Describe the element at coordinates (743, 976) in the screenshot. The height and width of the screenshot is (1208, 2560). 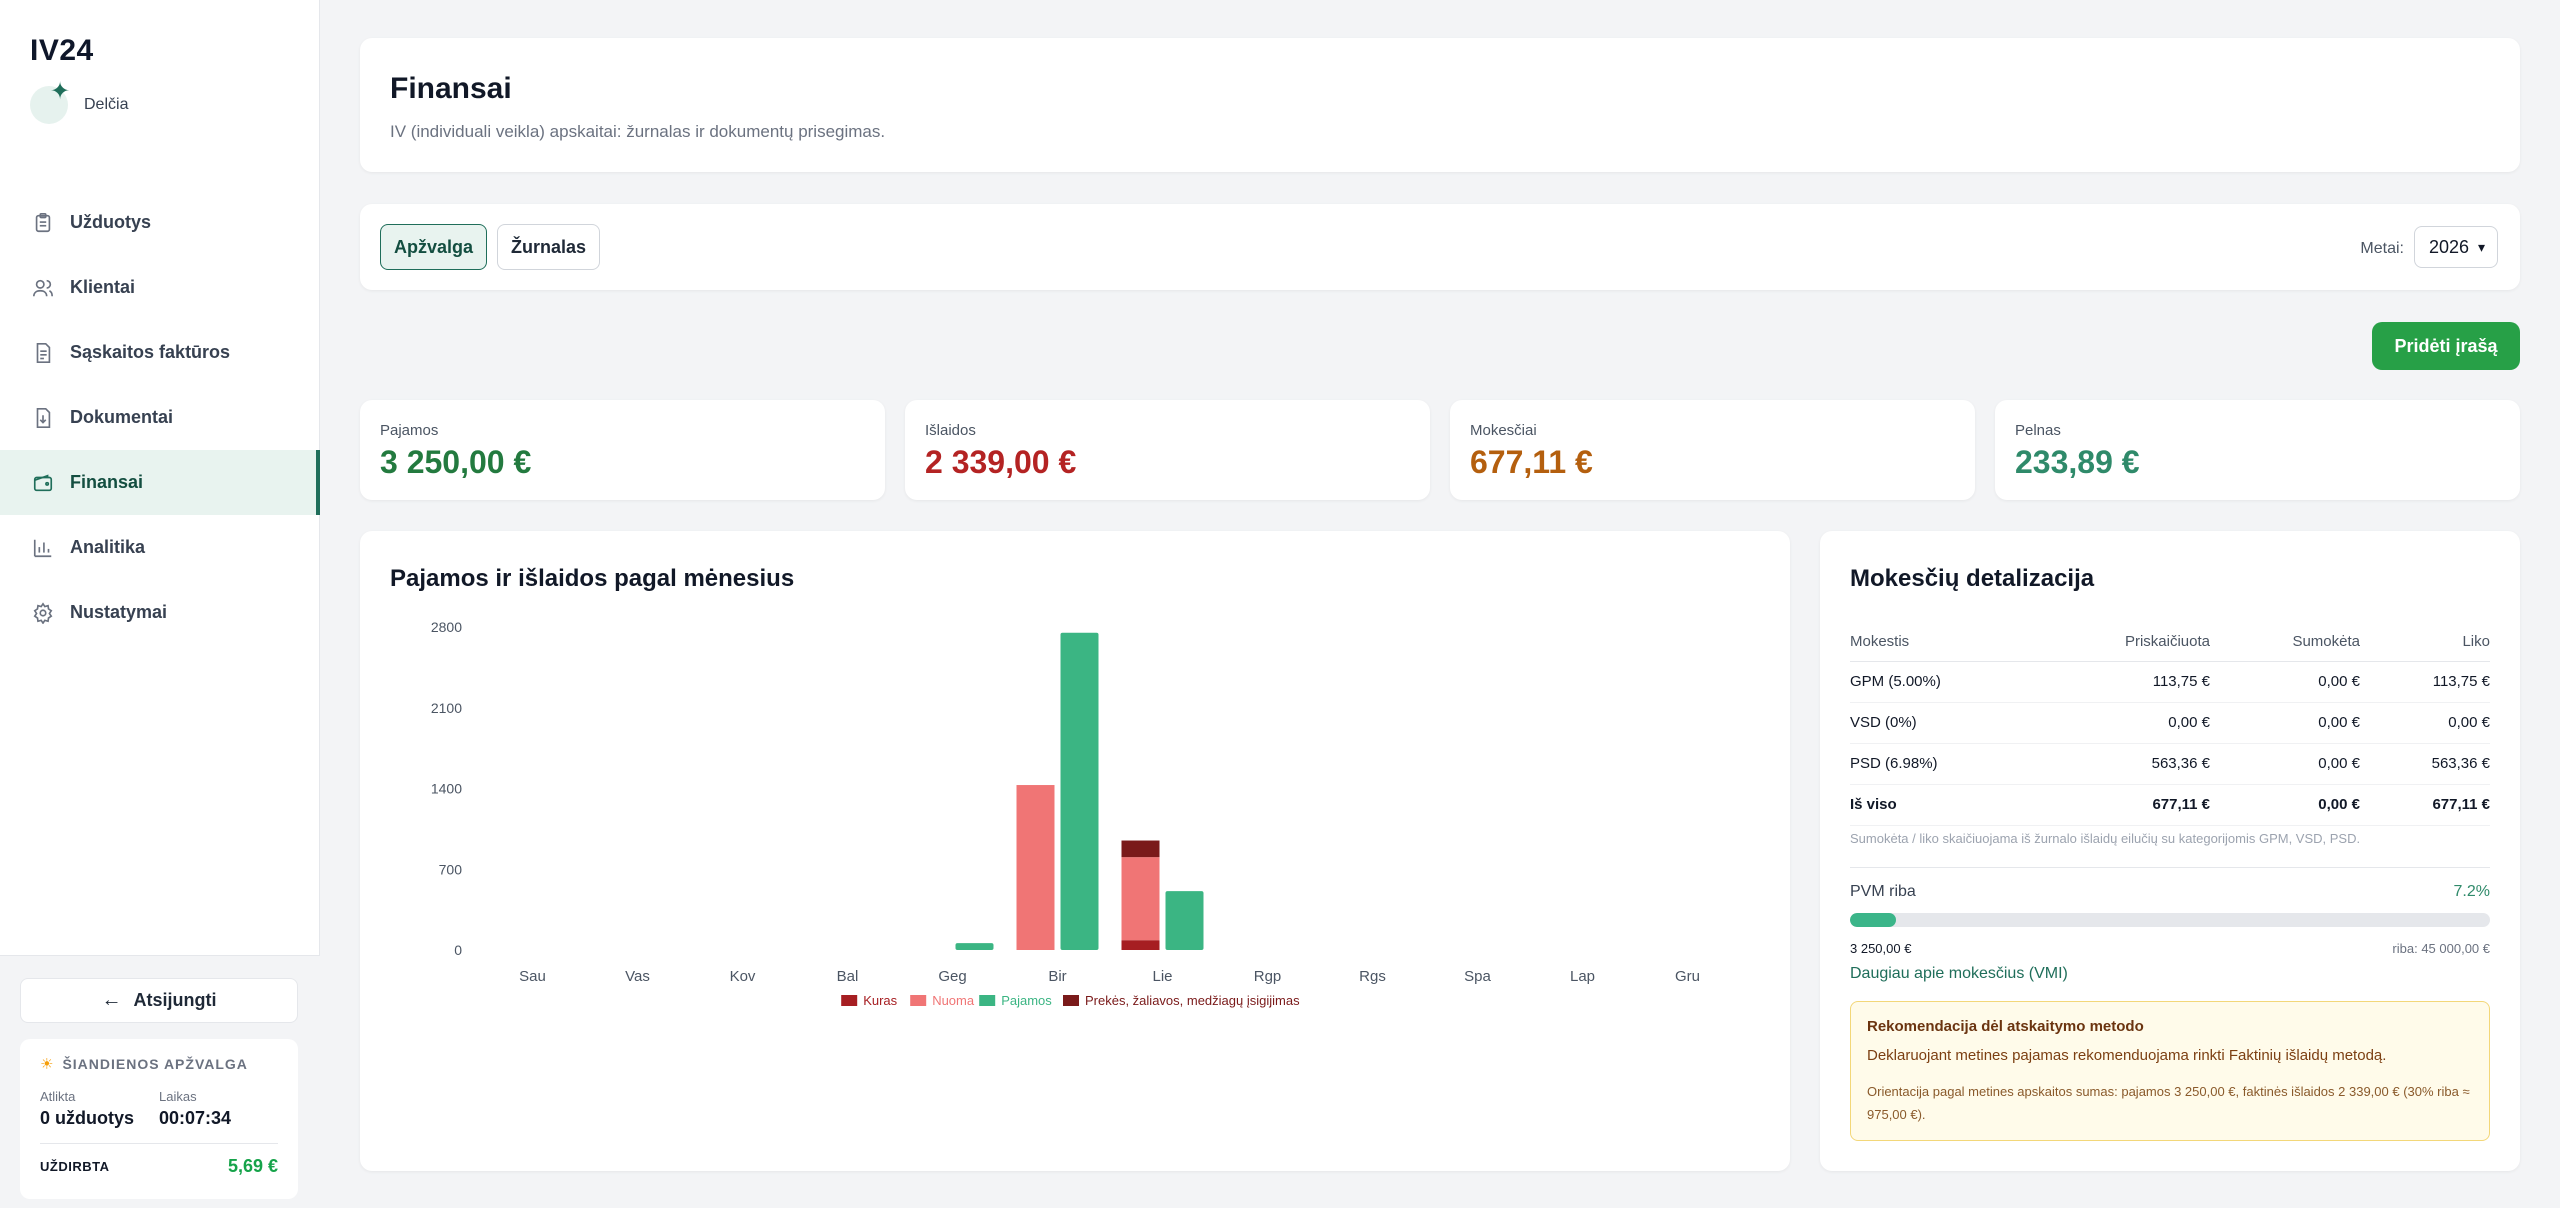
I see `x-tick-label: Kov` at that location.